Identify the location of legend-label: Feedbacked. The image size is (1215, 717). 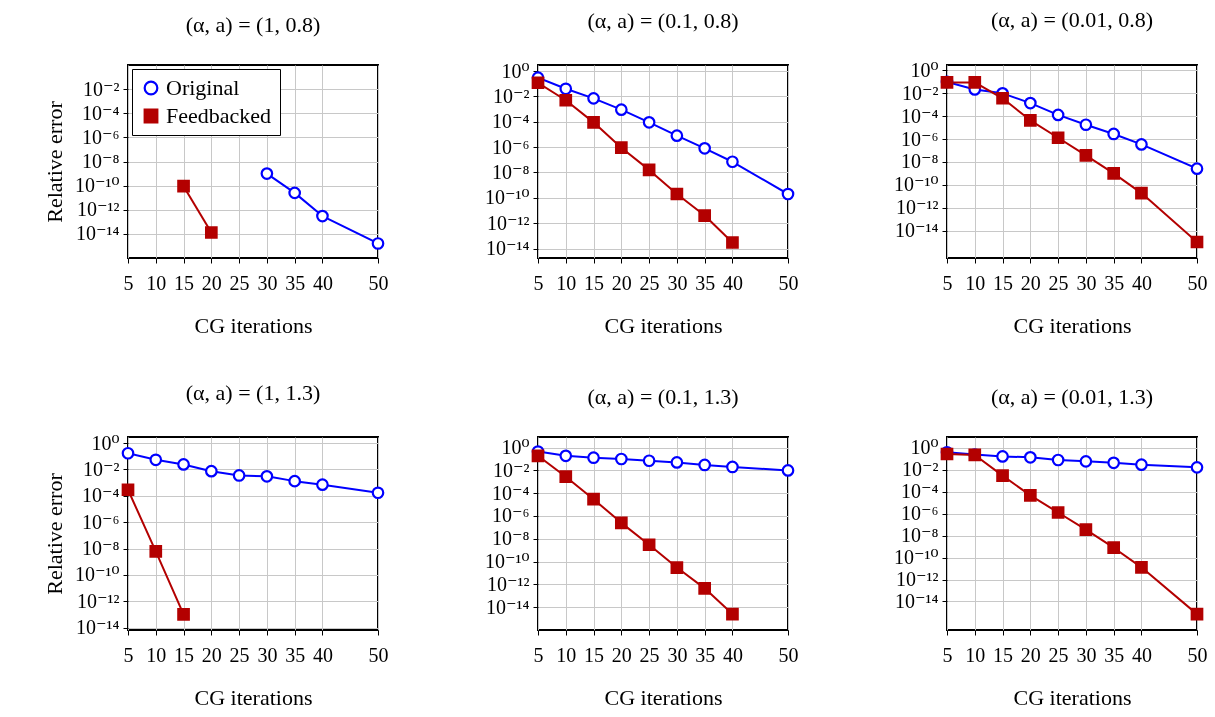
(219, 115).